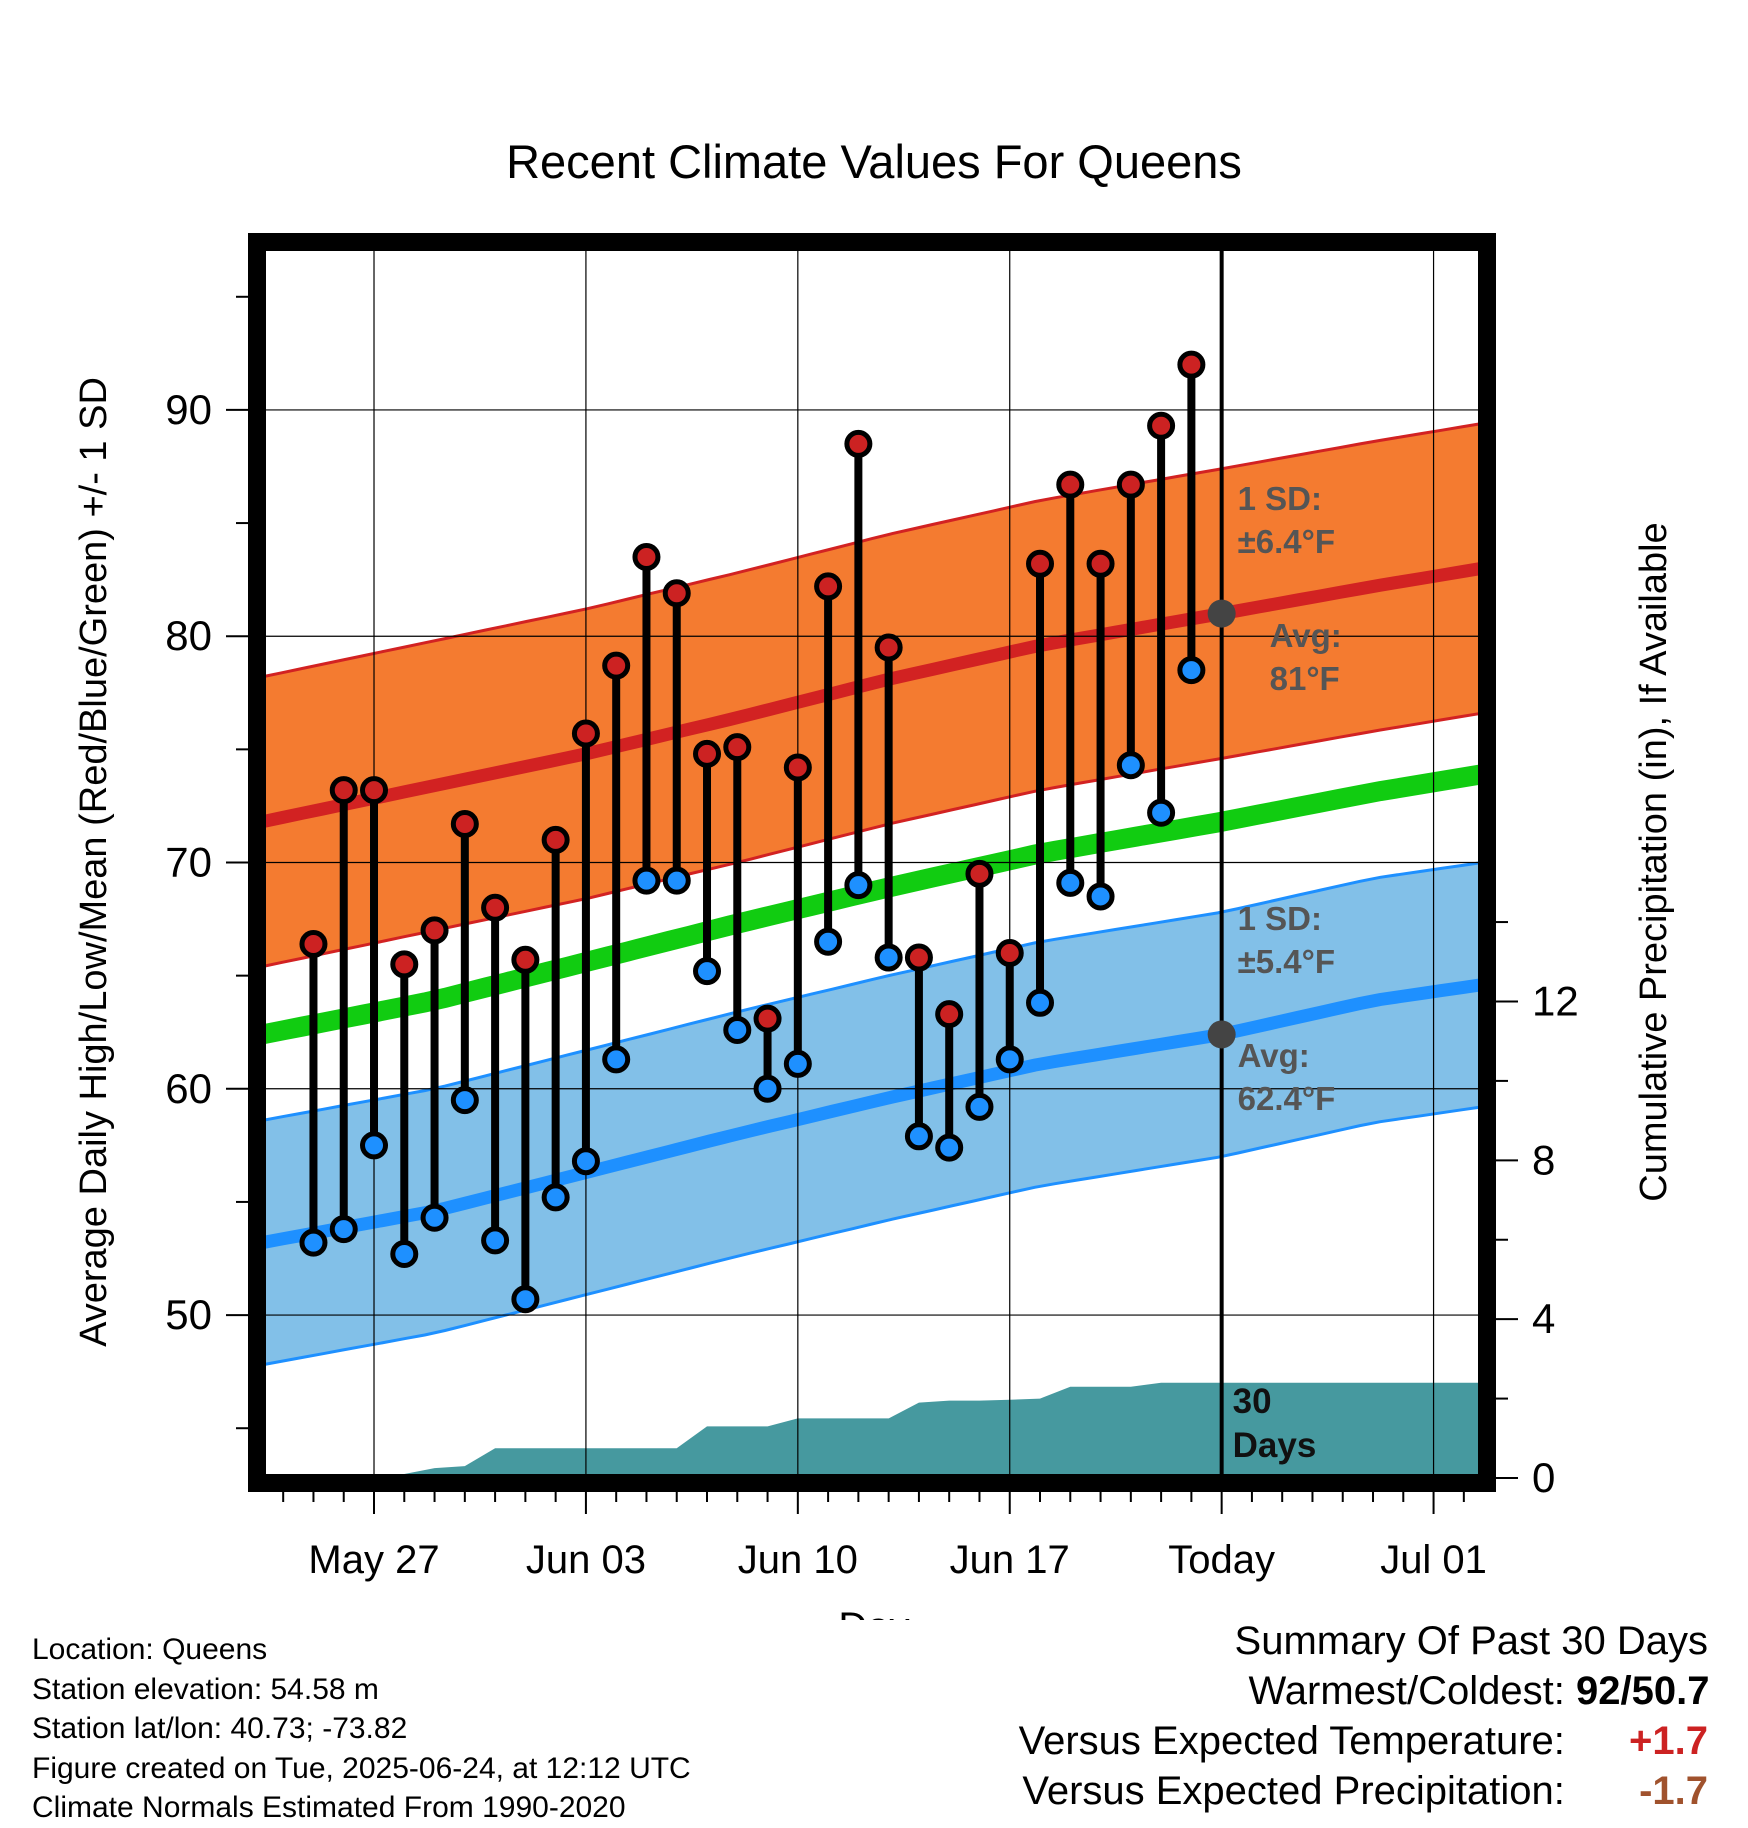 This screenshot has height=1828, width=1748. I want to click on days-count-label: 30, so click(1252, 1401).